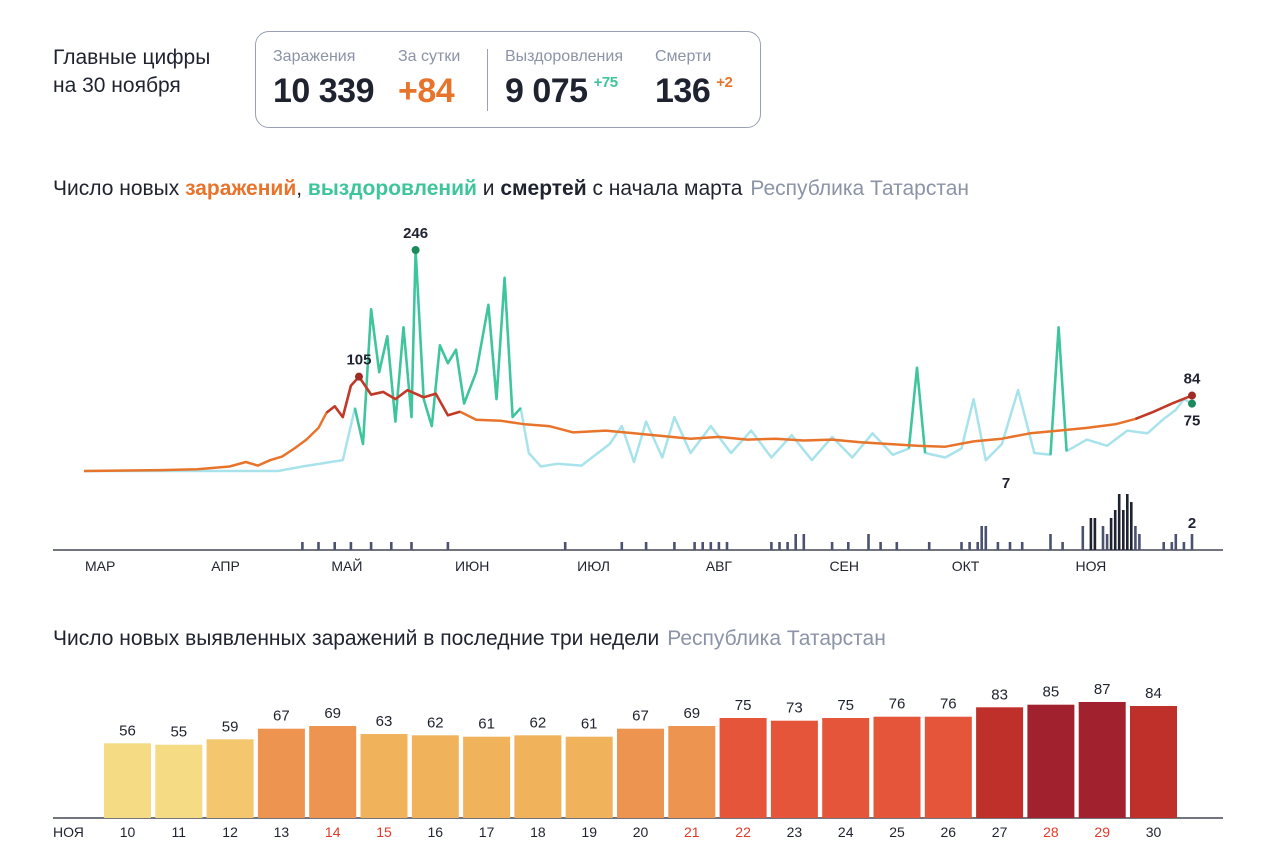 The width and height of the screenshot is (1280, 863). Describe the element at coordinates (384, 721) in the screenshot. I see `day-bar-value: 63` at that location.